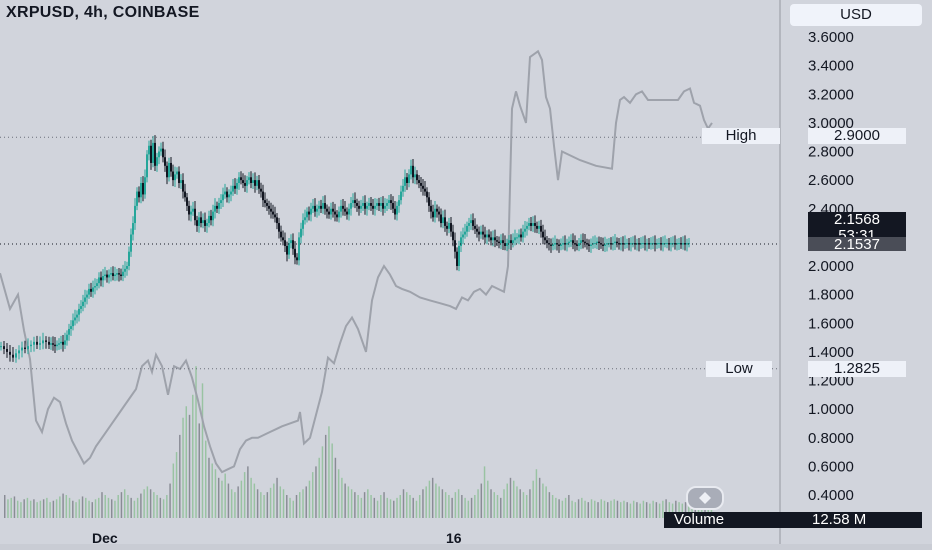 This screenshot has width=932, height=550. Describe the element at coordinates (857, 136) in the screenshot. I see `high-value: 2.9000` at that location.